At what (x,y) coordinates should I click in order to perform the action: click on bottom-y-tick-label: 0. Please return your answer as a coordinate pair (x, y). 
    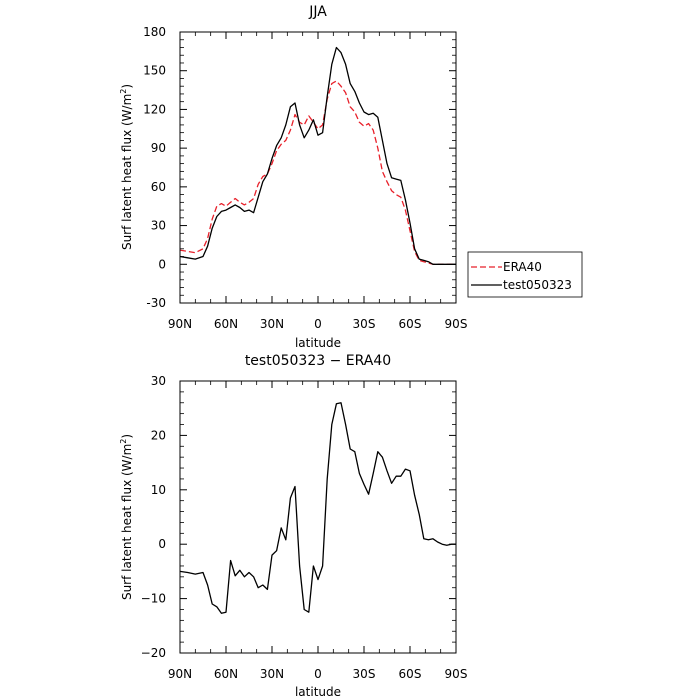
    Looking at the image, I should click on (162, 544).